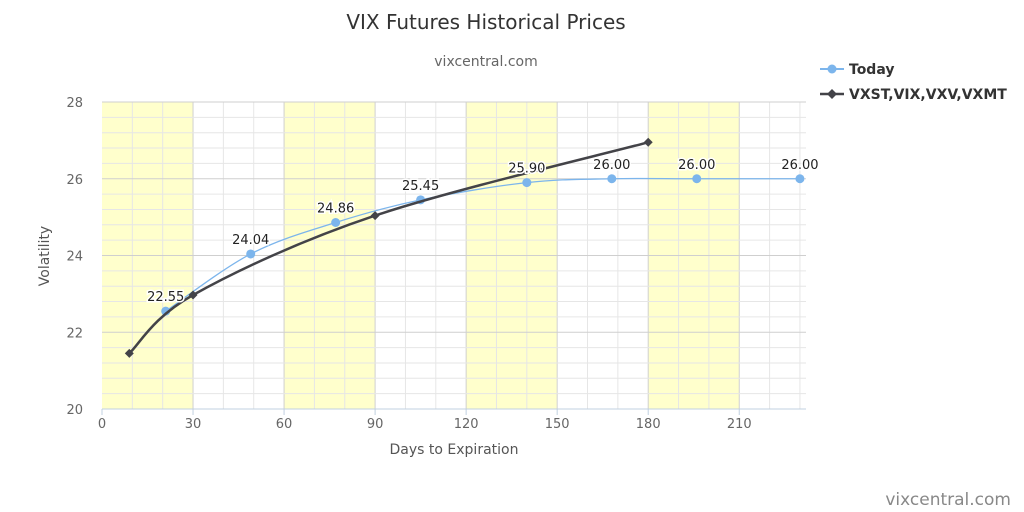  What do you see at coordinates (74, 333) in the screenshot?
I see `y-tick-label-1: 22` at bounding box center [74, 333].